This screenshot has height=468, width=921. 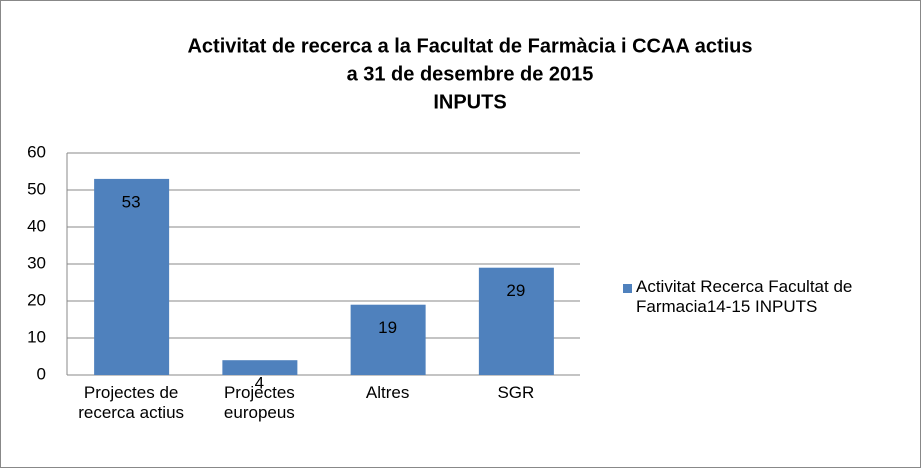 What do you see at coordinates (36, 225) in the screenshot?
I see `y-tick-label: 40` at bounding box center [36, 225].